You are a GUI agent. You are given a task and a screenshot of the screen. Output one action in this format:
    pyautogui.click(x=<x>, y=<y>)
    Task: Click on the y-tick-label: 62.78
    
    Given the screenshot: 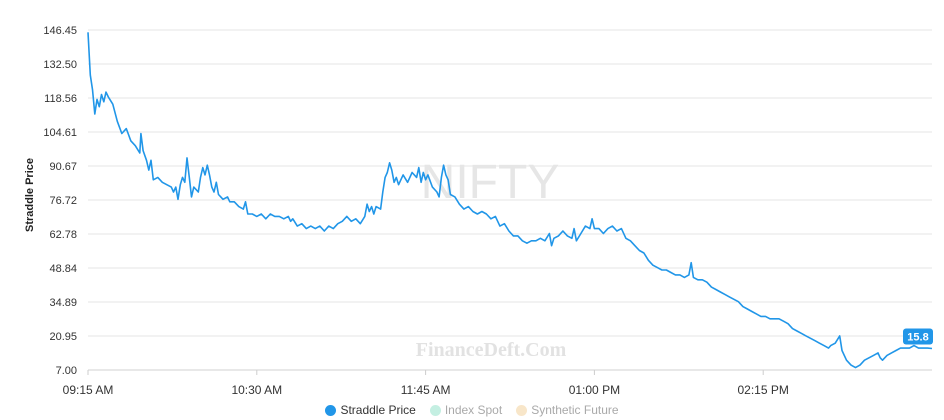 What is the action you would take?
    pyautogui.click(x=63, y=235)
    